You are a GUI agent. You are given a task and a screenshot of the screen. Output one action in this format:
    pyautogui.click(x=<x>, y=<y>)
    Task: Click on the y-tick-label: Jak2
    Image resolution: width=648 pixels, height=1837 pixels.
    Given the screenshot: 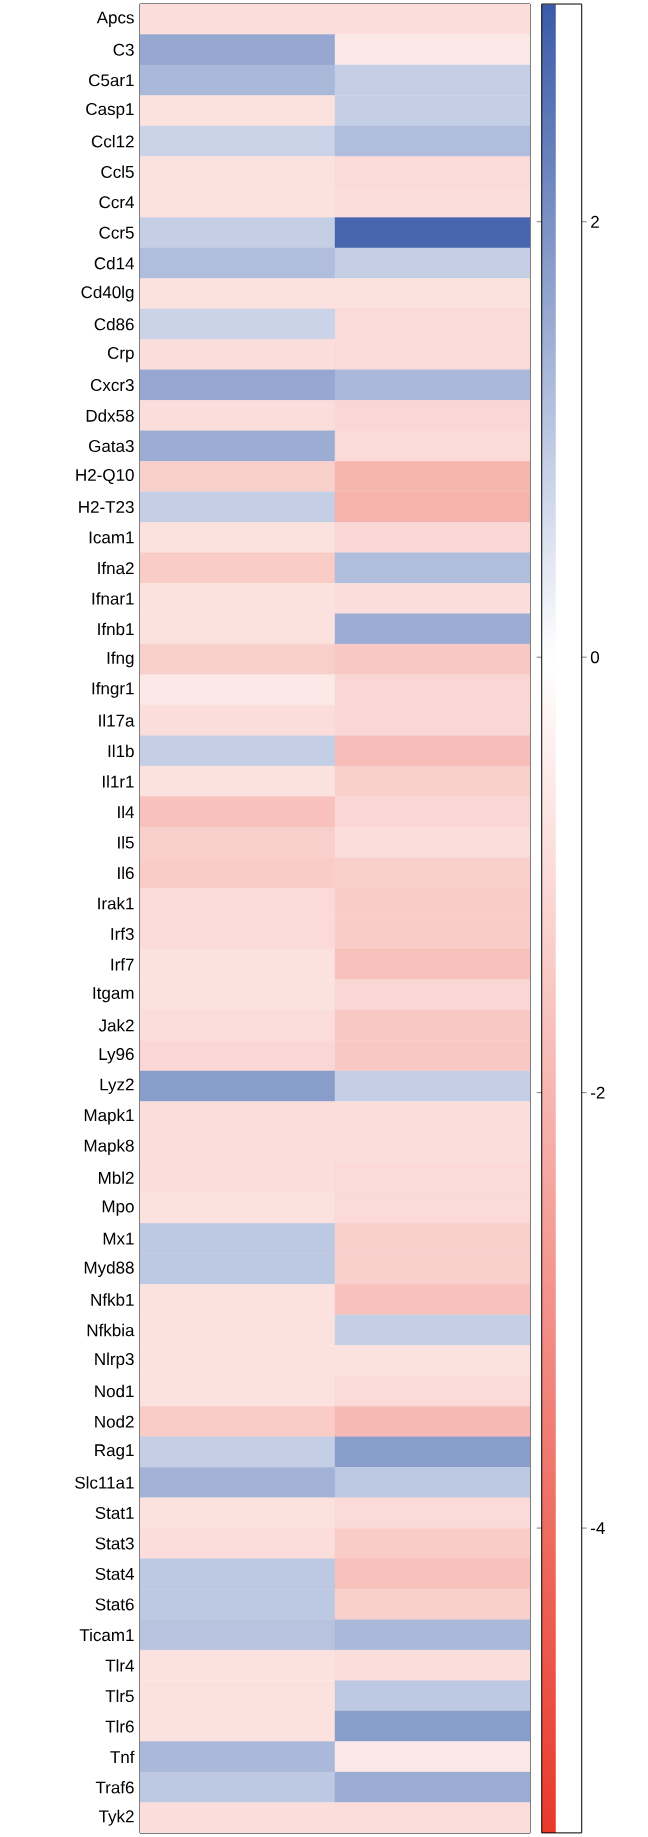 What is the action you would take?
    pyautogui.click(x=116, y=1025)
    